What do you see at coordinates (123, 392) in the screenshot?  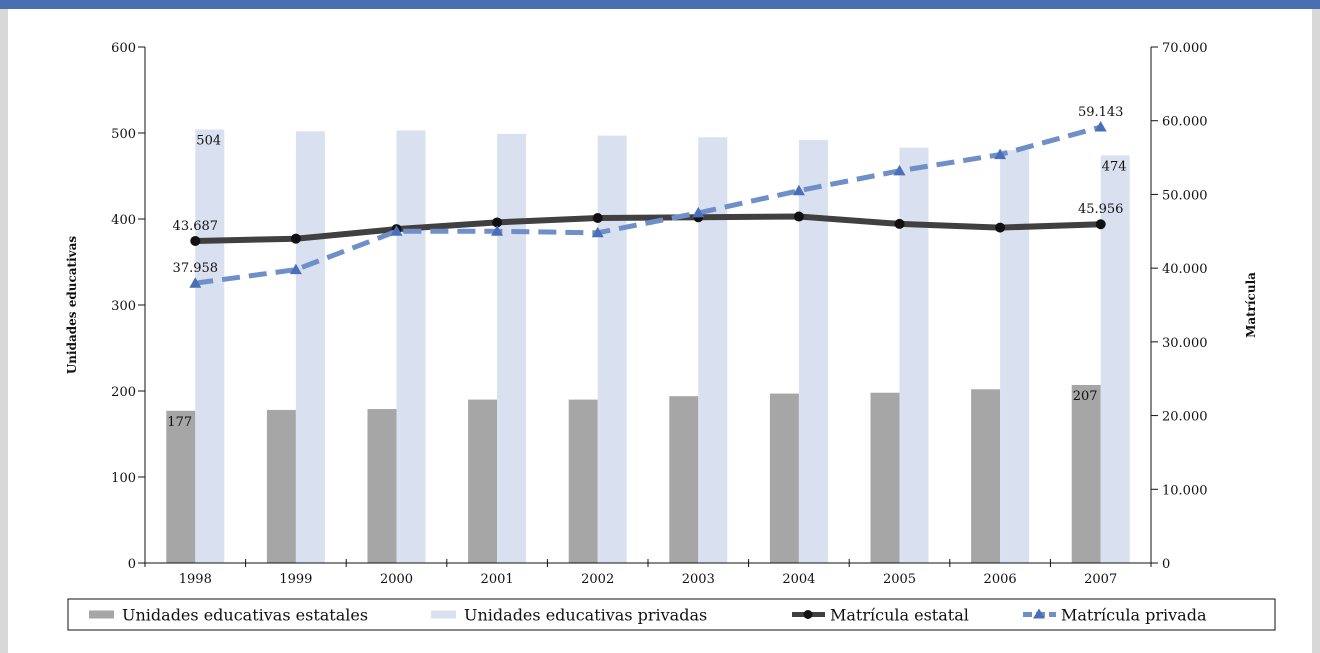 I see `y-tick-label-left: 200` at bounding box center [123, 392].